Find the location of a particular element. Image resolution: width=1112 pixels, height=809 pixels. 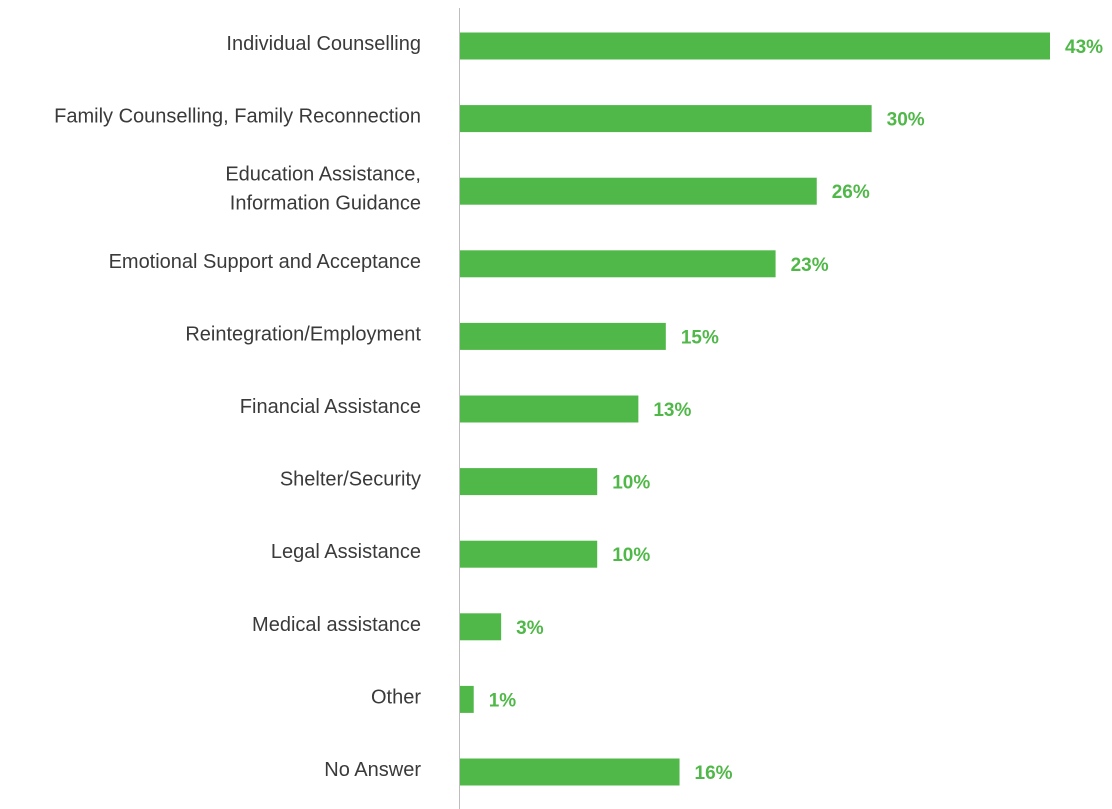

category-label-line: Emotional Support and Acceptance is located at coordinates (265, 262).